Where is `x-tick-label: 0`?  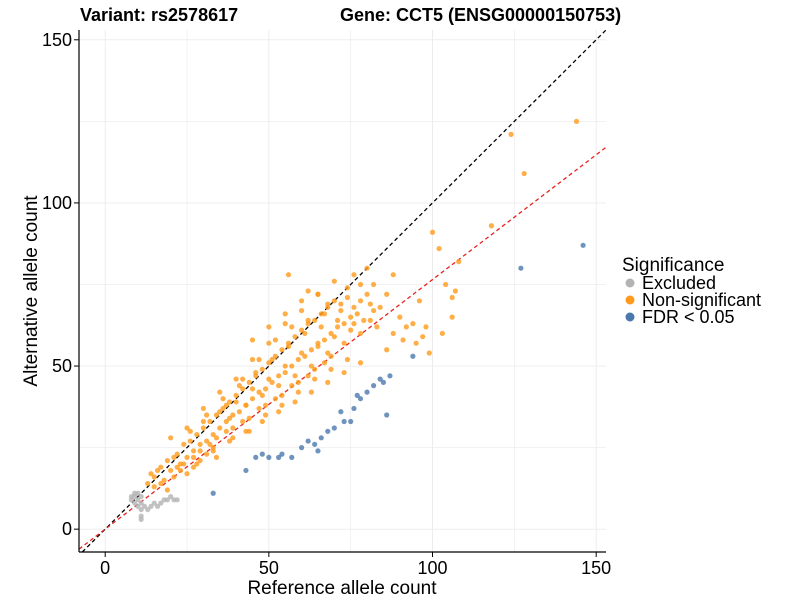 x-tick-label: 0 is located at coordinates (105, 568).